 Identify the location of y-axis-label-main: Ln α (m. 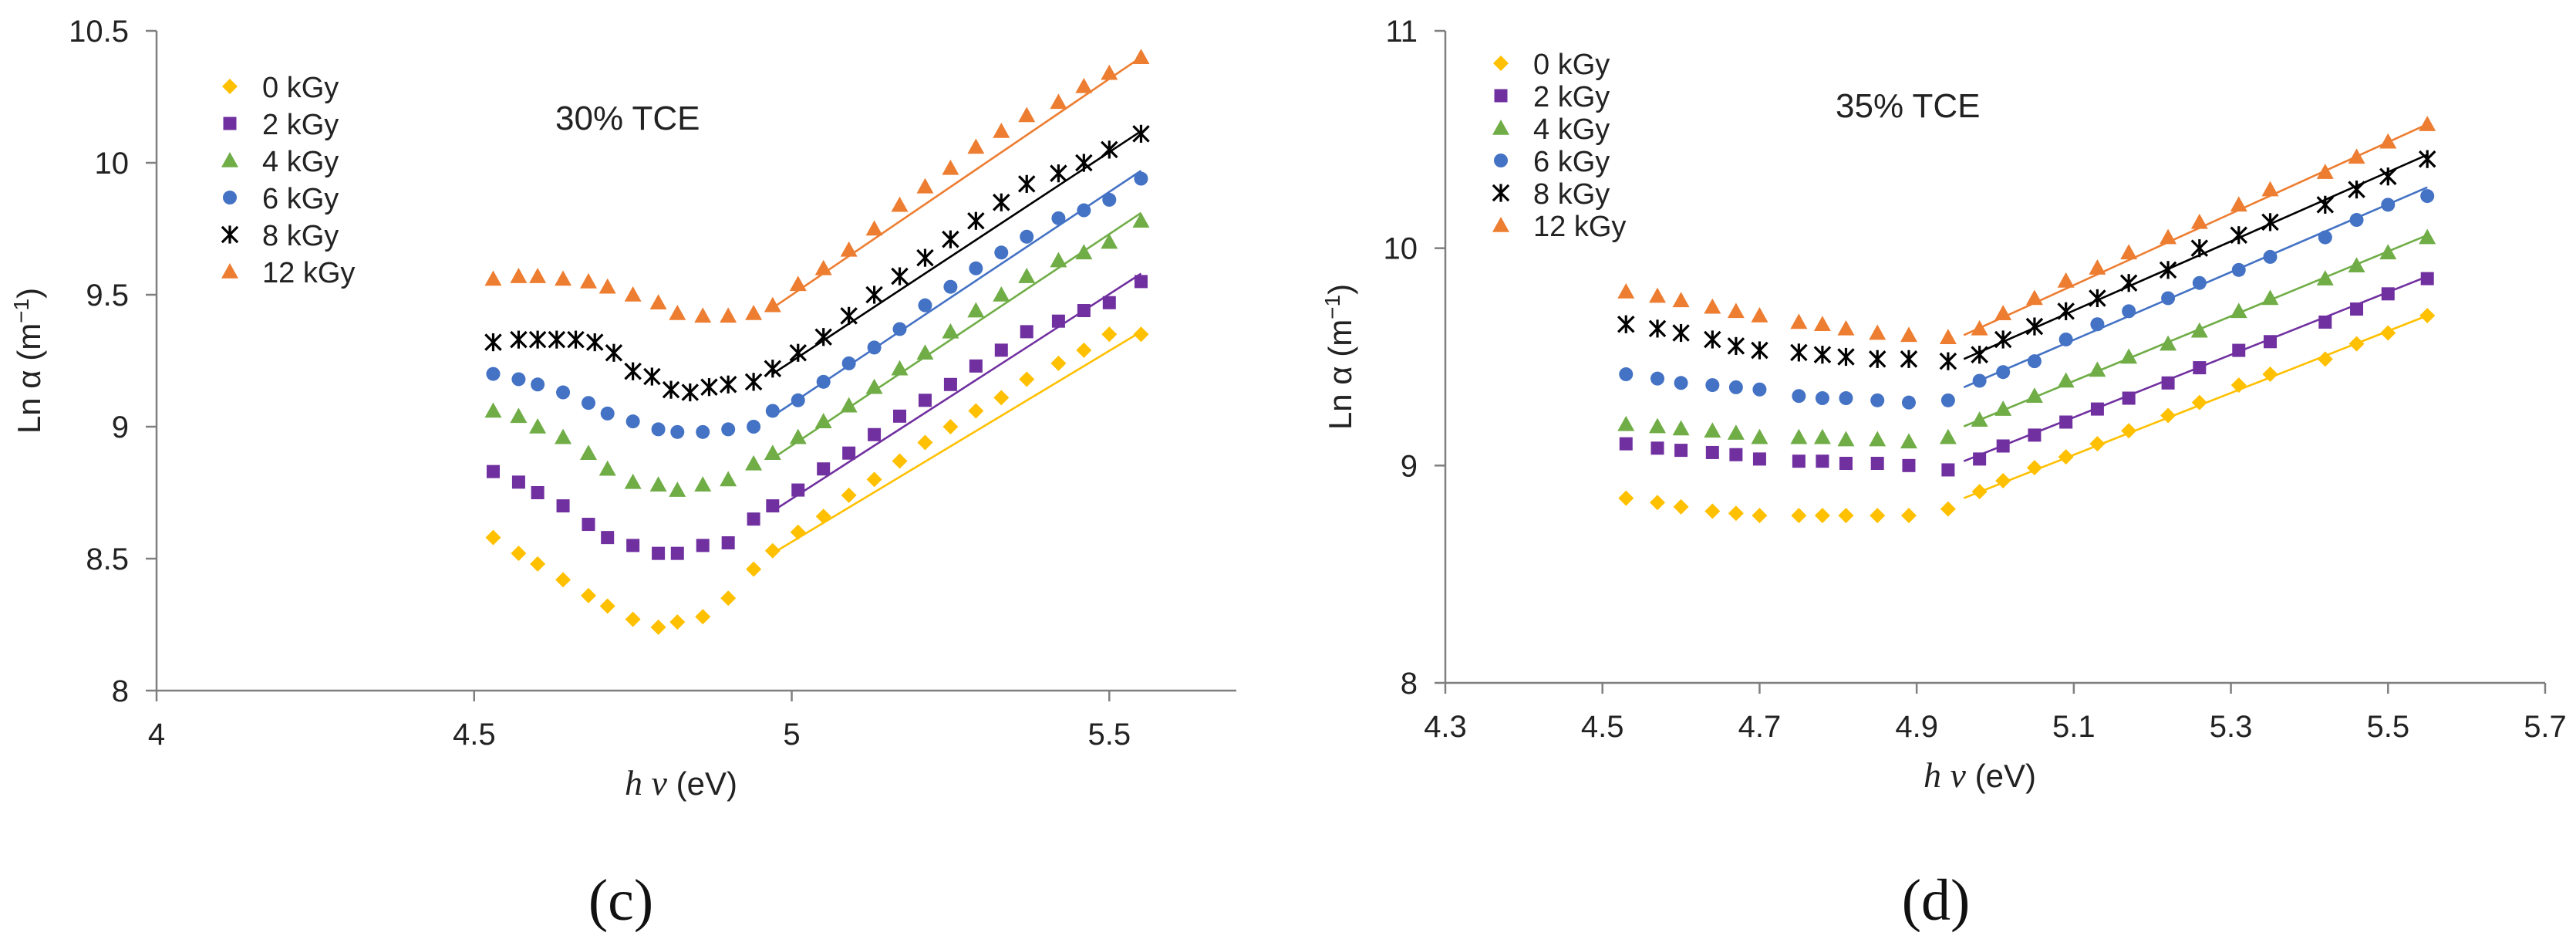
(1340, 374).